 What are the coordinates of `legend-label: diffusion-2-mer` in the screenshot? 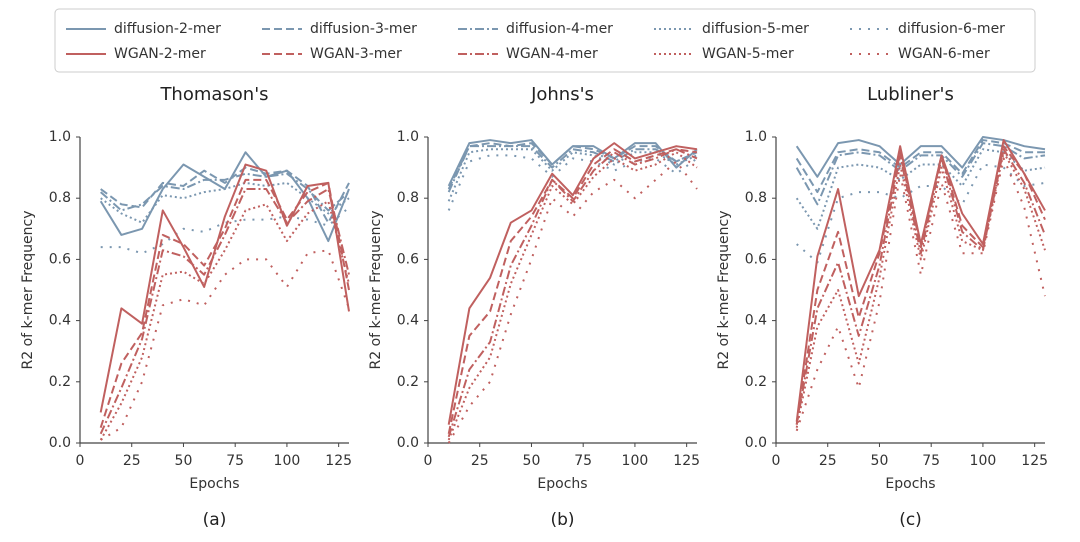 It's located at (167, 29).